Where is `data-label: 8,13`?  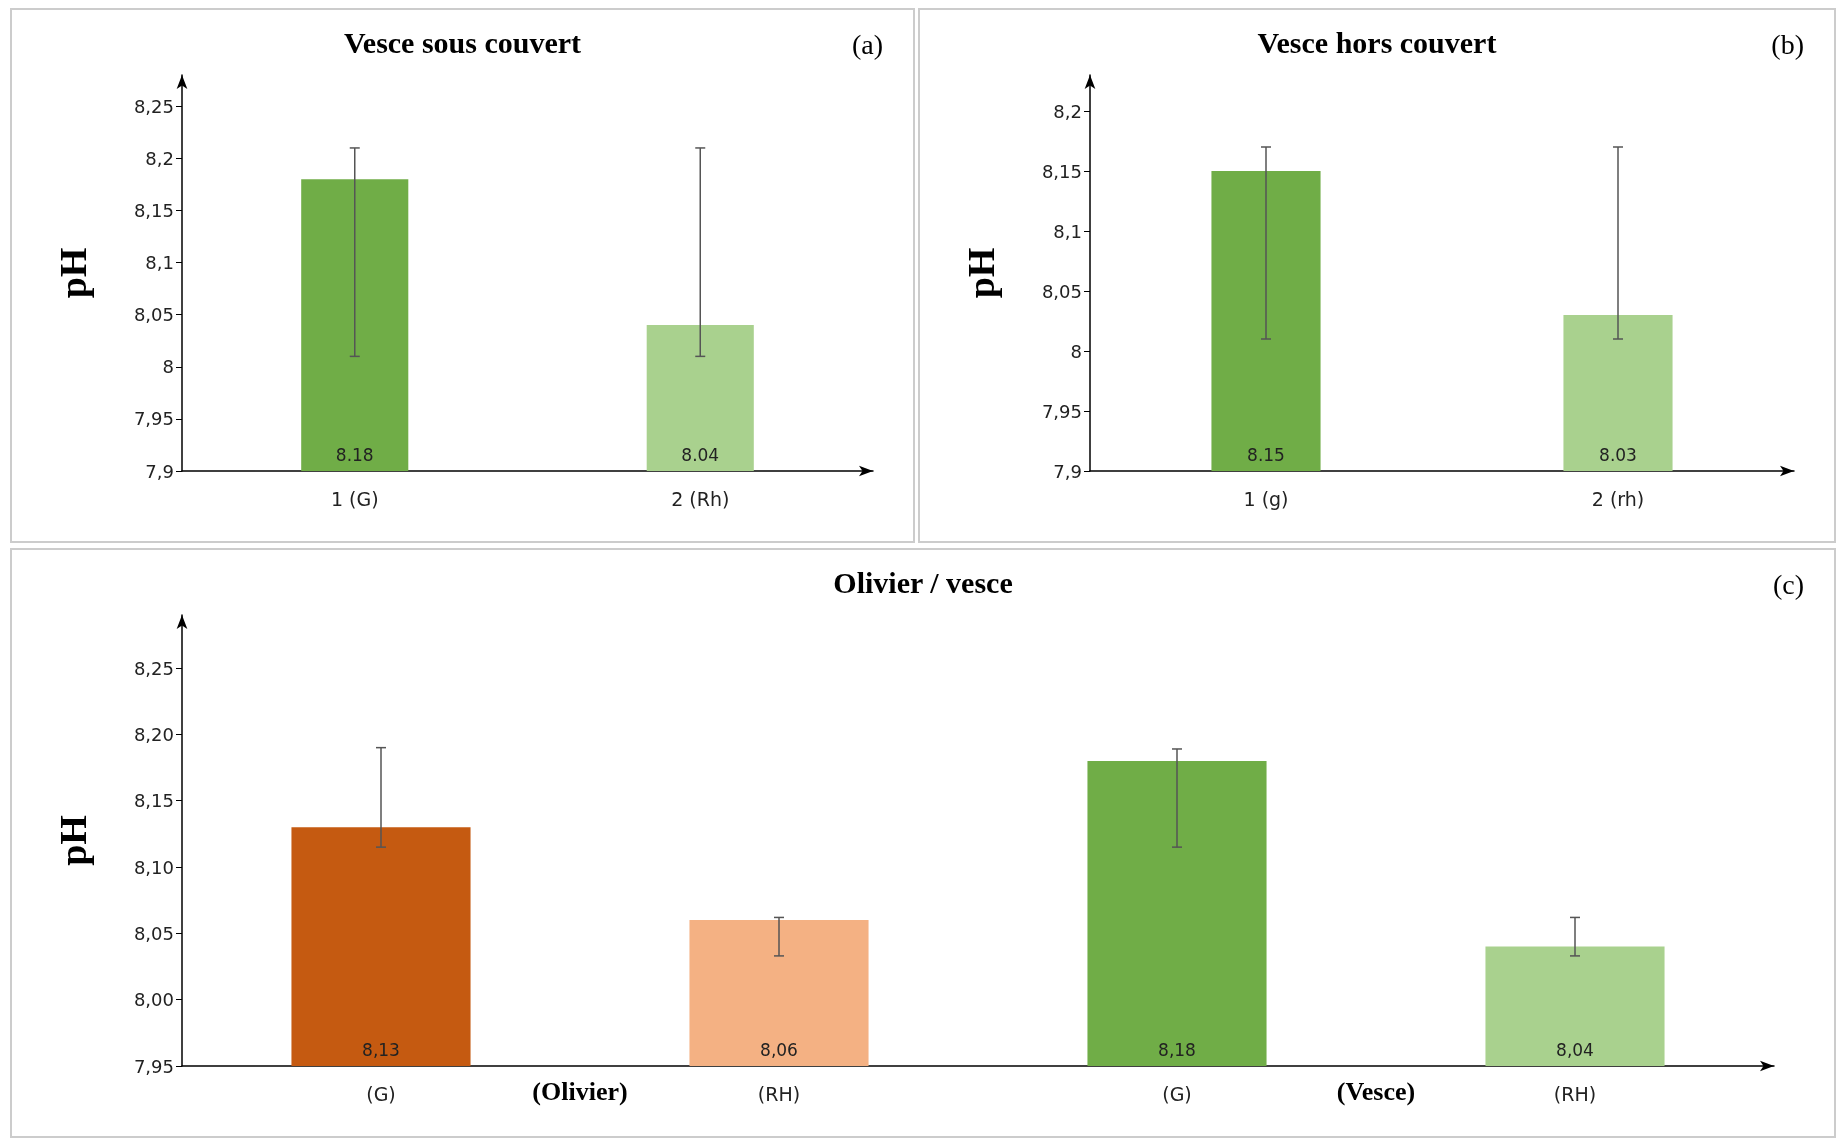
data-label: 8,13 is located at coordinates (381, 1049).